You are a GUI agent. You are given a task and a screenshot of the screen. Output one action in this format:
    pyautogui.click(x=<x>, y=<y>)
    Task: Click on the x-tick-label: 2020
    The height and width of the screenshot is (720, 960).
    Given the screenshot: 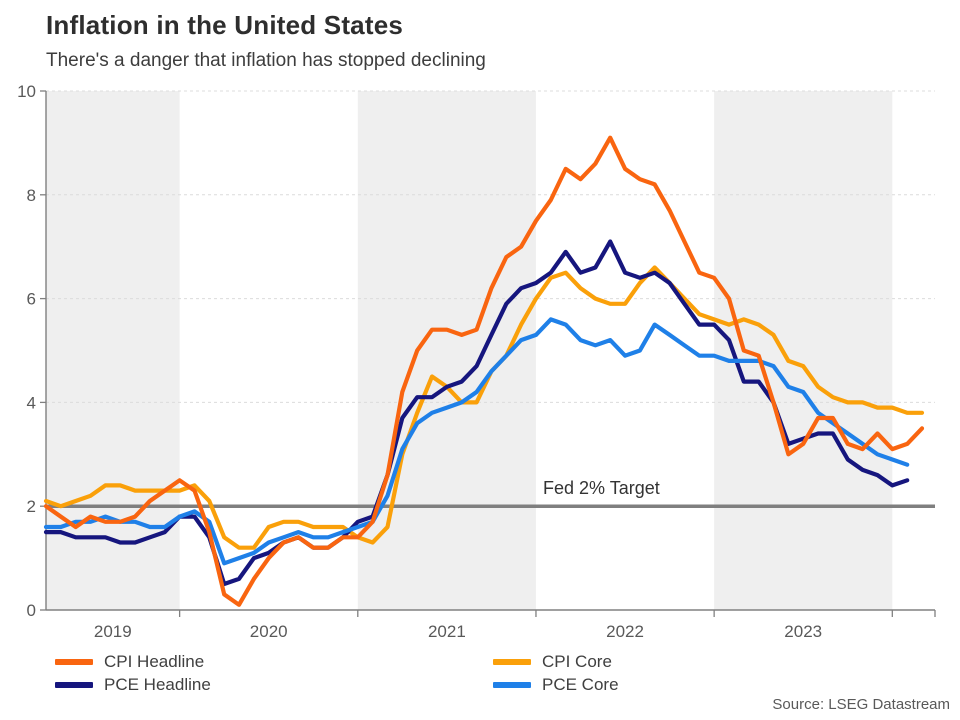 What is the action you would take?
    pyautogui.click(x=269, y=631)
    